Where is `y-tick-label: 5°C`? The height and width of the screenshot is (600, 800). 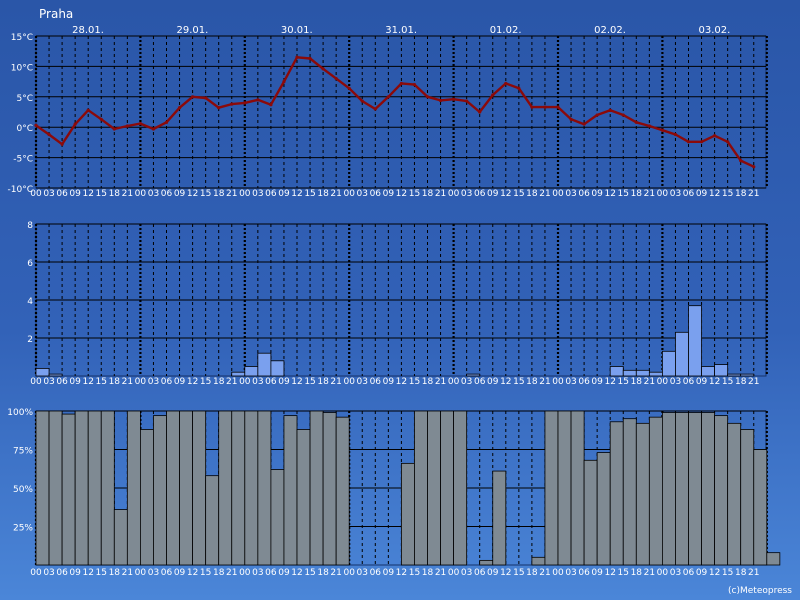
y-tick-label: 5°C is located at coordinates (24, 99).